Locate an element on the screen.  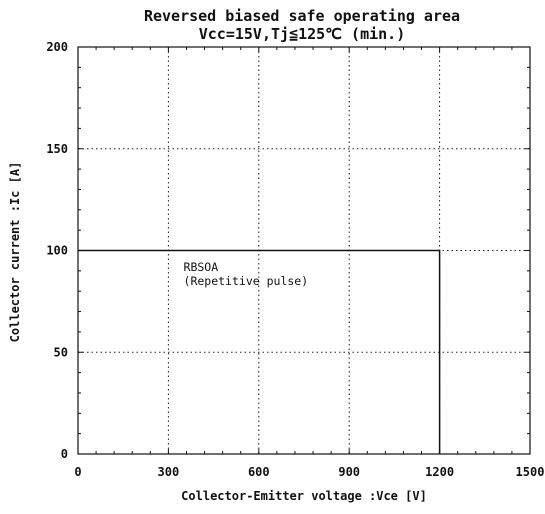
y-tick-label: 100 is located at coordinates (57, 251).